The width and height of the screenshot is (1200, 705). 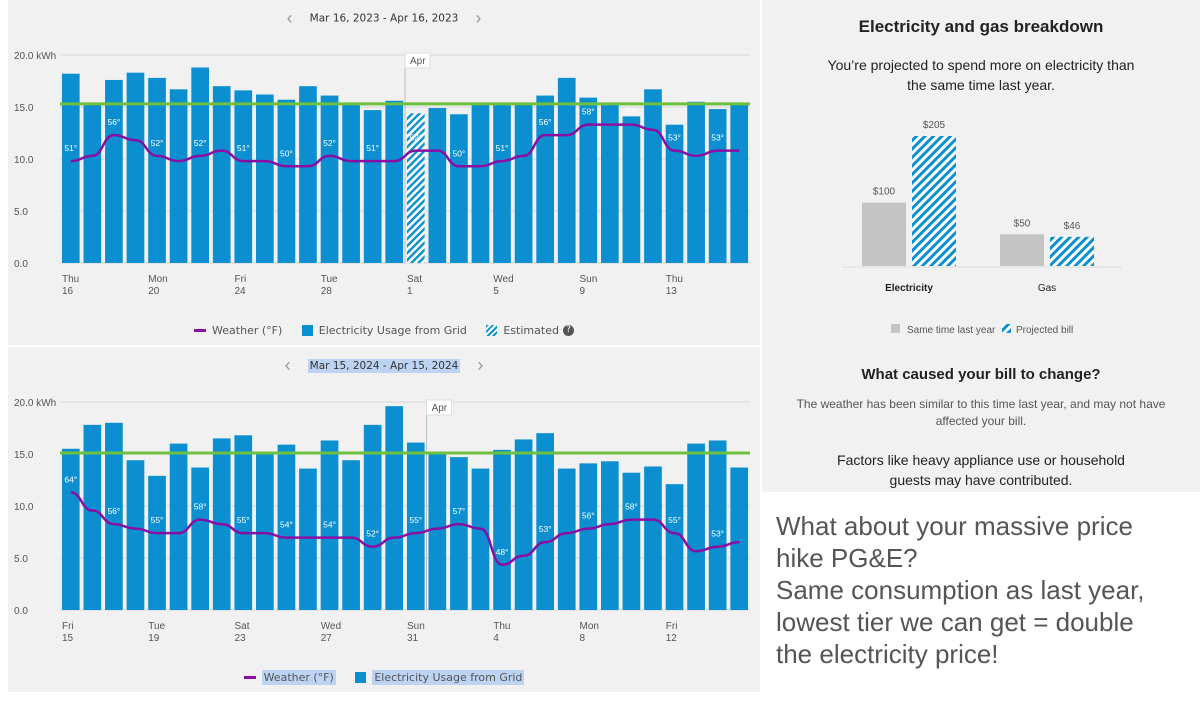 What do you see at coordinates (503, 279) in the screenshot?
I see `x-tick-day: Wed` at bounding box center [503, 279].